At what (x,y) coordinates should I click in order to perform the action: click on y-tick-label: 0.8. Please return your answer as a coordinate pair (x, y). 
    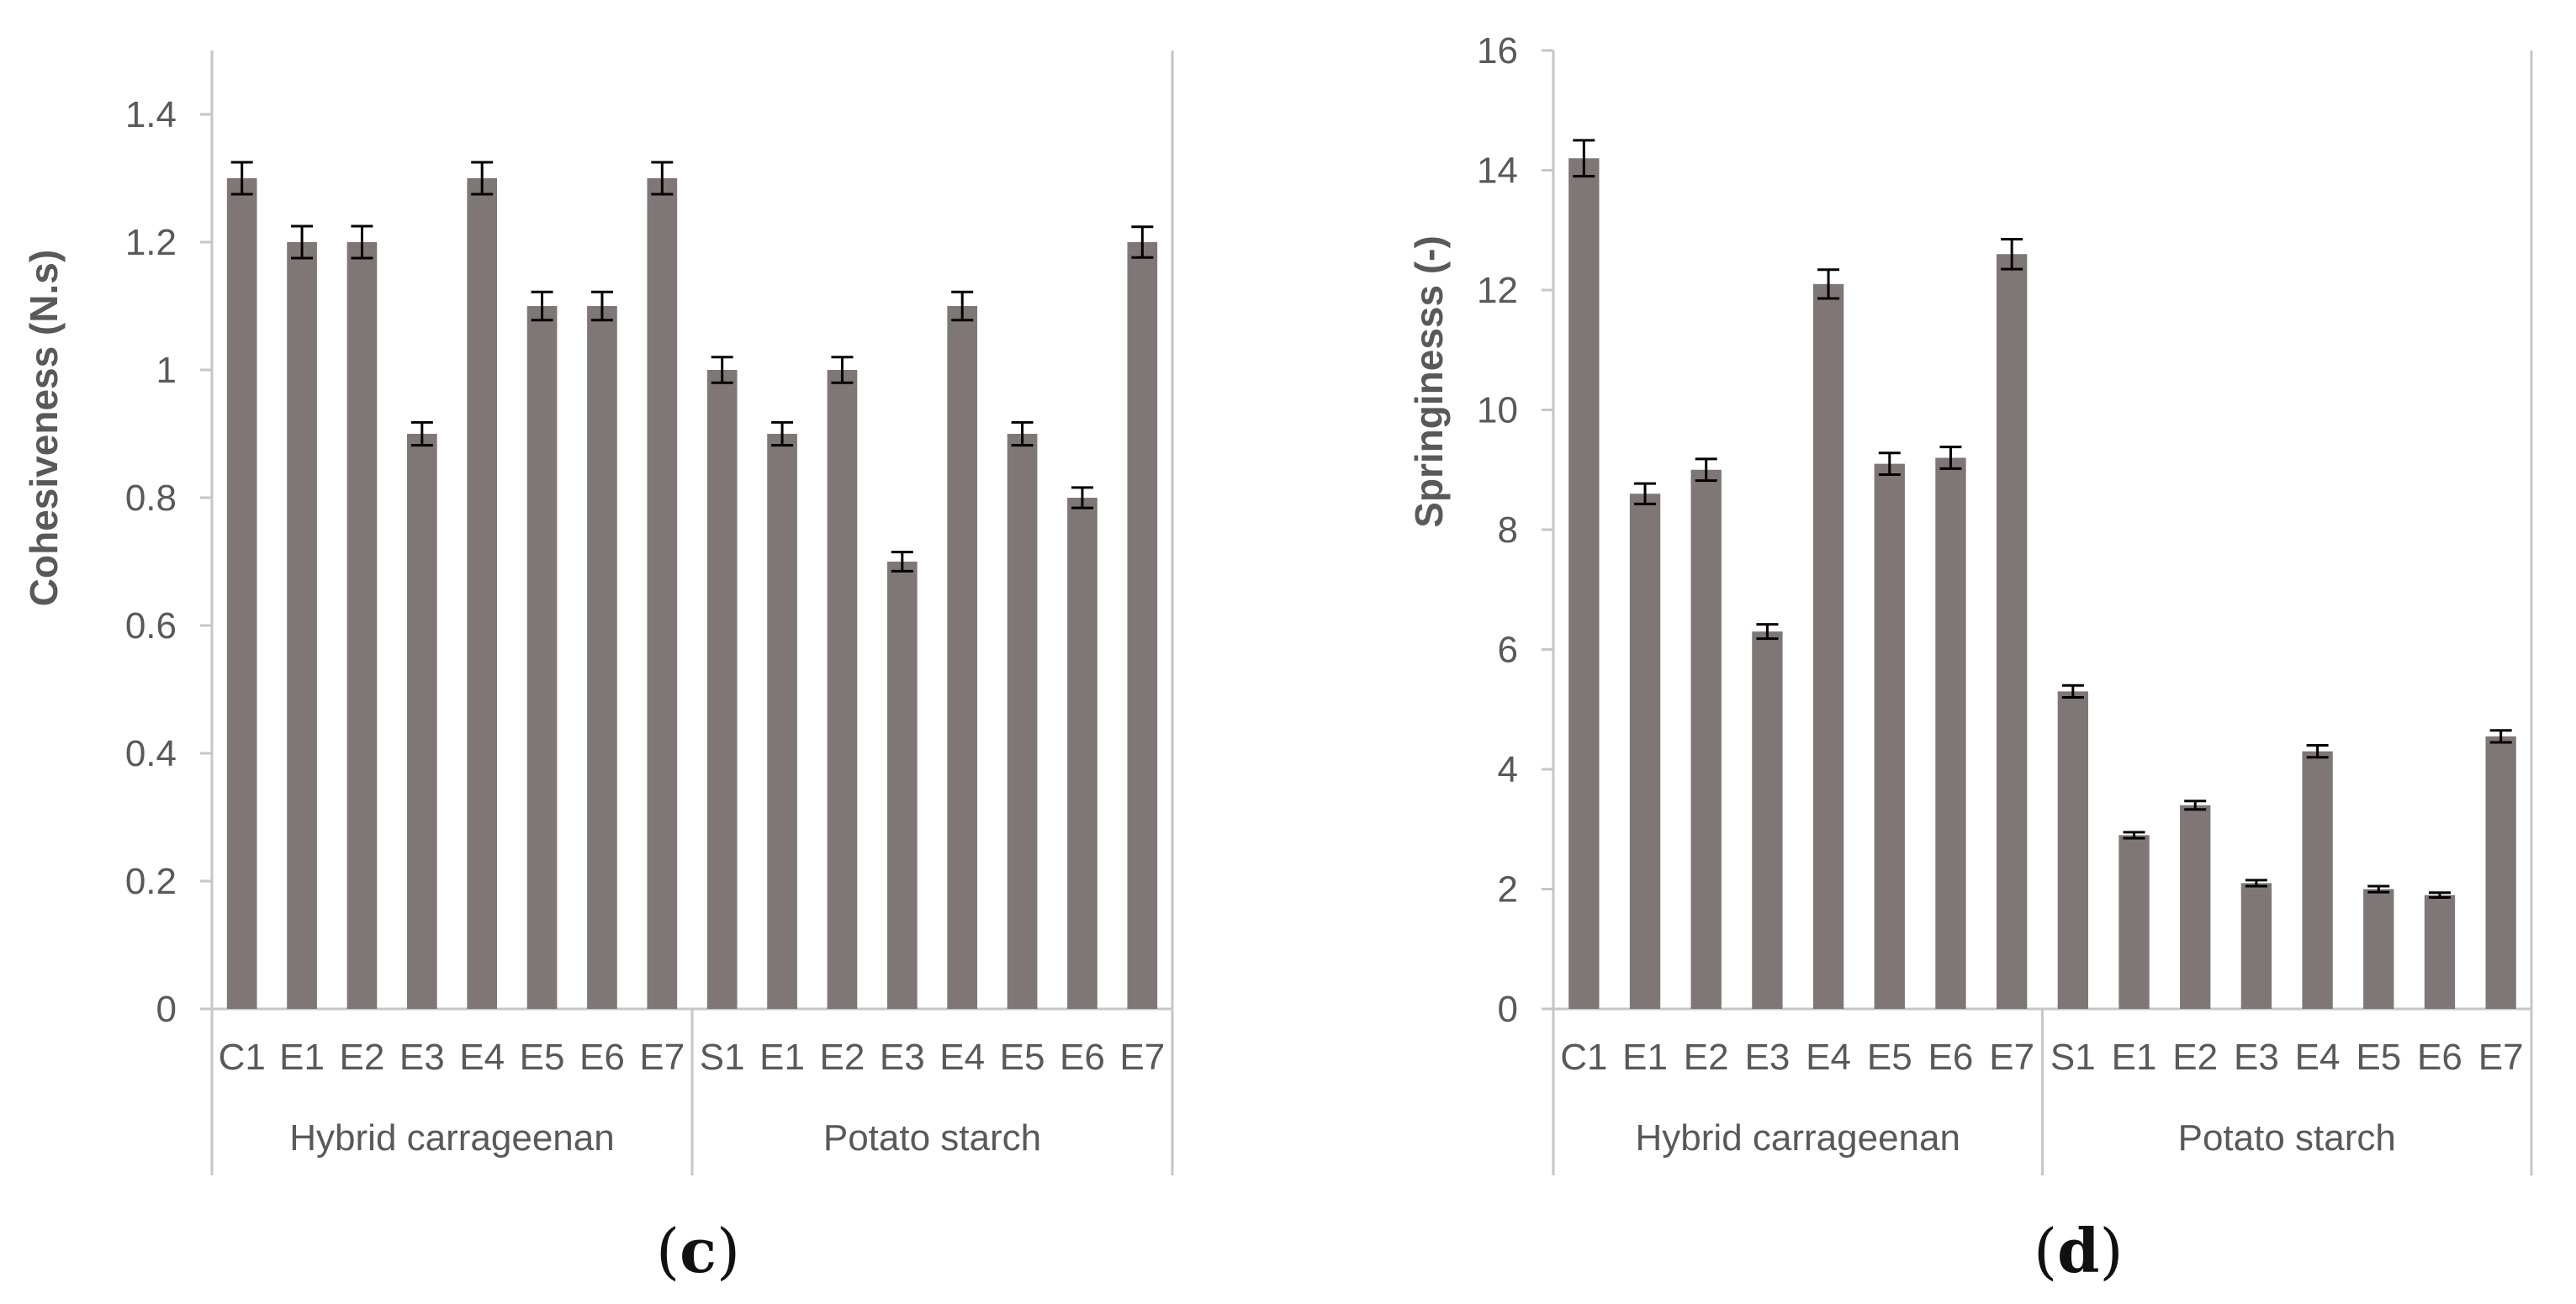
    Looking at the image, I should click on (151, 498).